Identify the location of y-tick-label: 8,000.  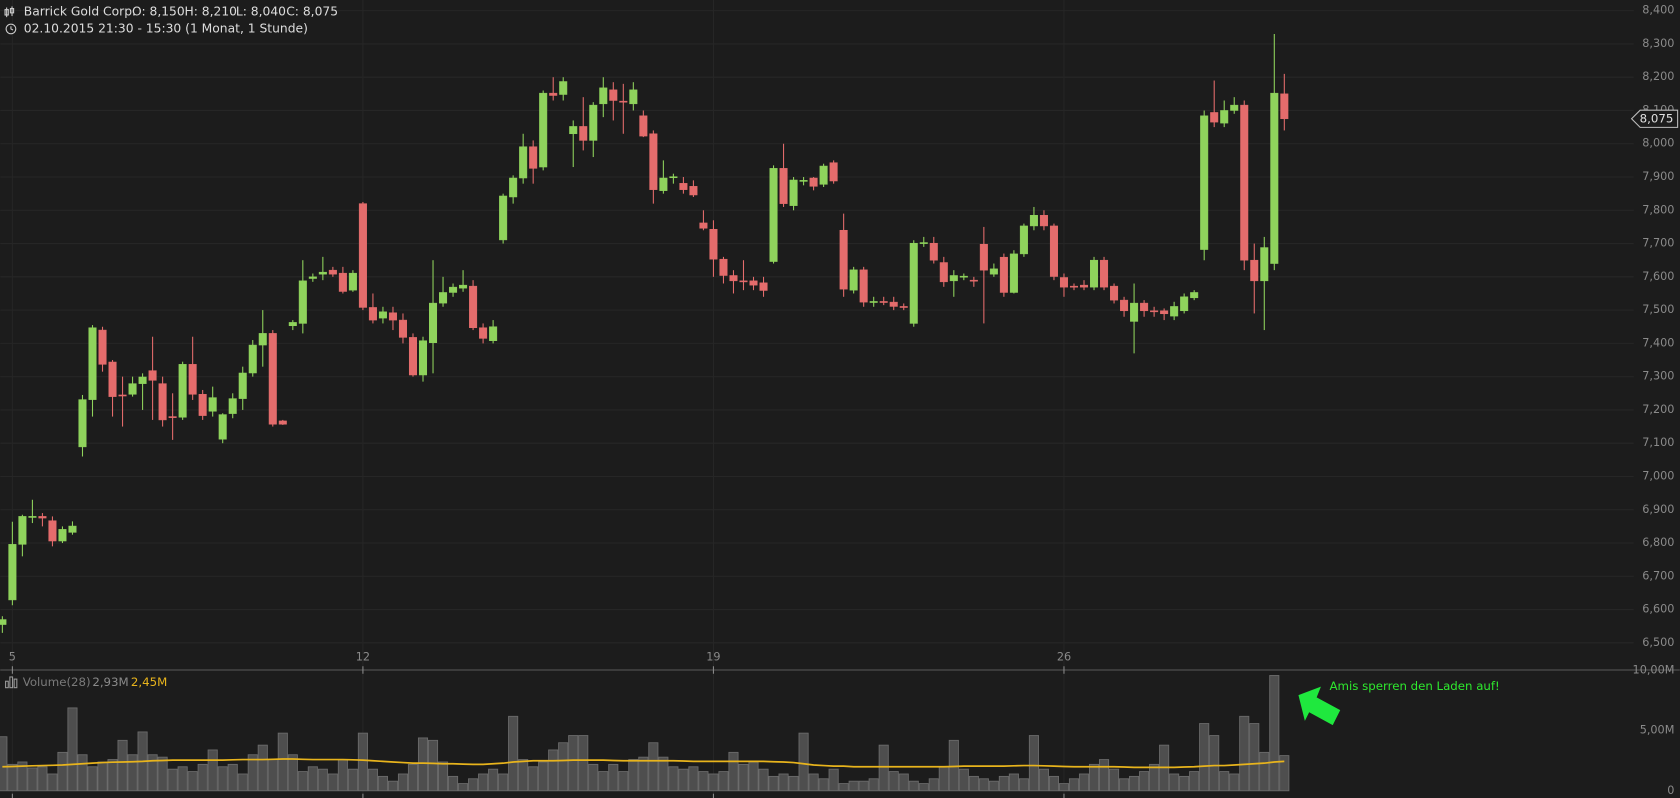
(1658, 143).